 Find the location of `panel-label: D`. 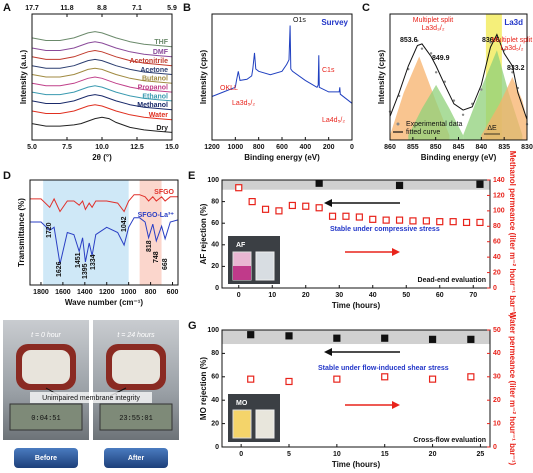

panel-label: D is located at coordinates (7, 176).